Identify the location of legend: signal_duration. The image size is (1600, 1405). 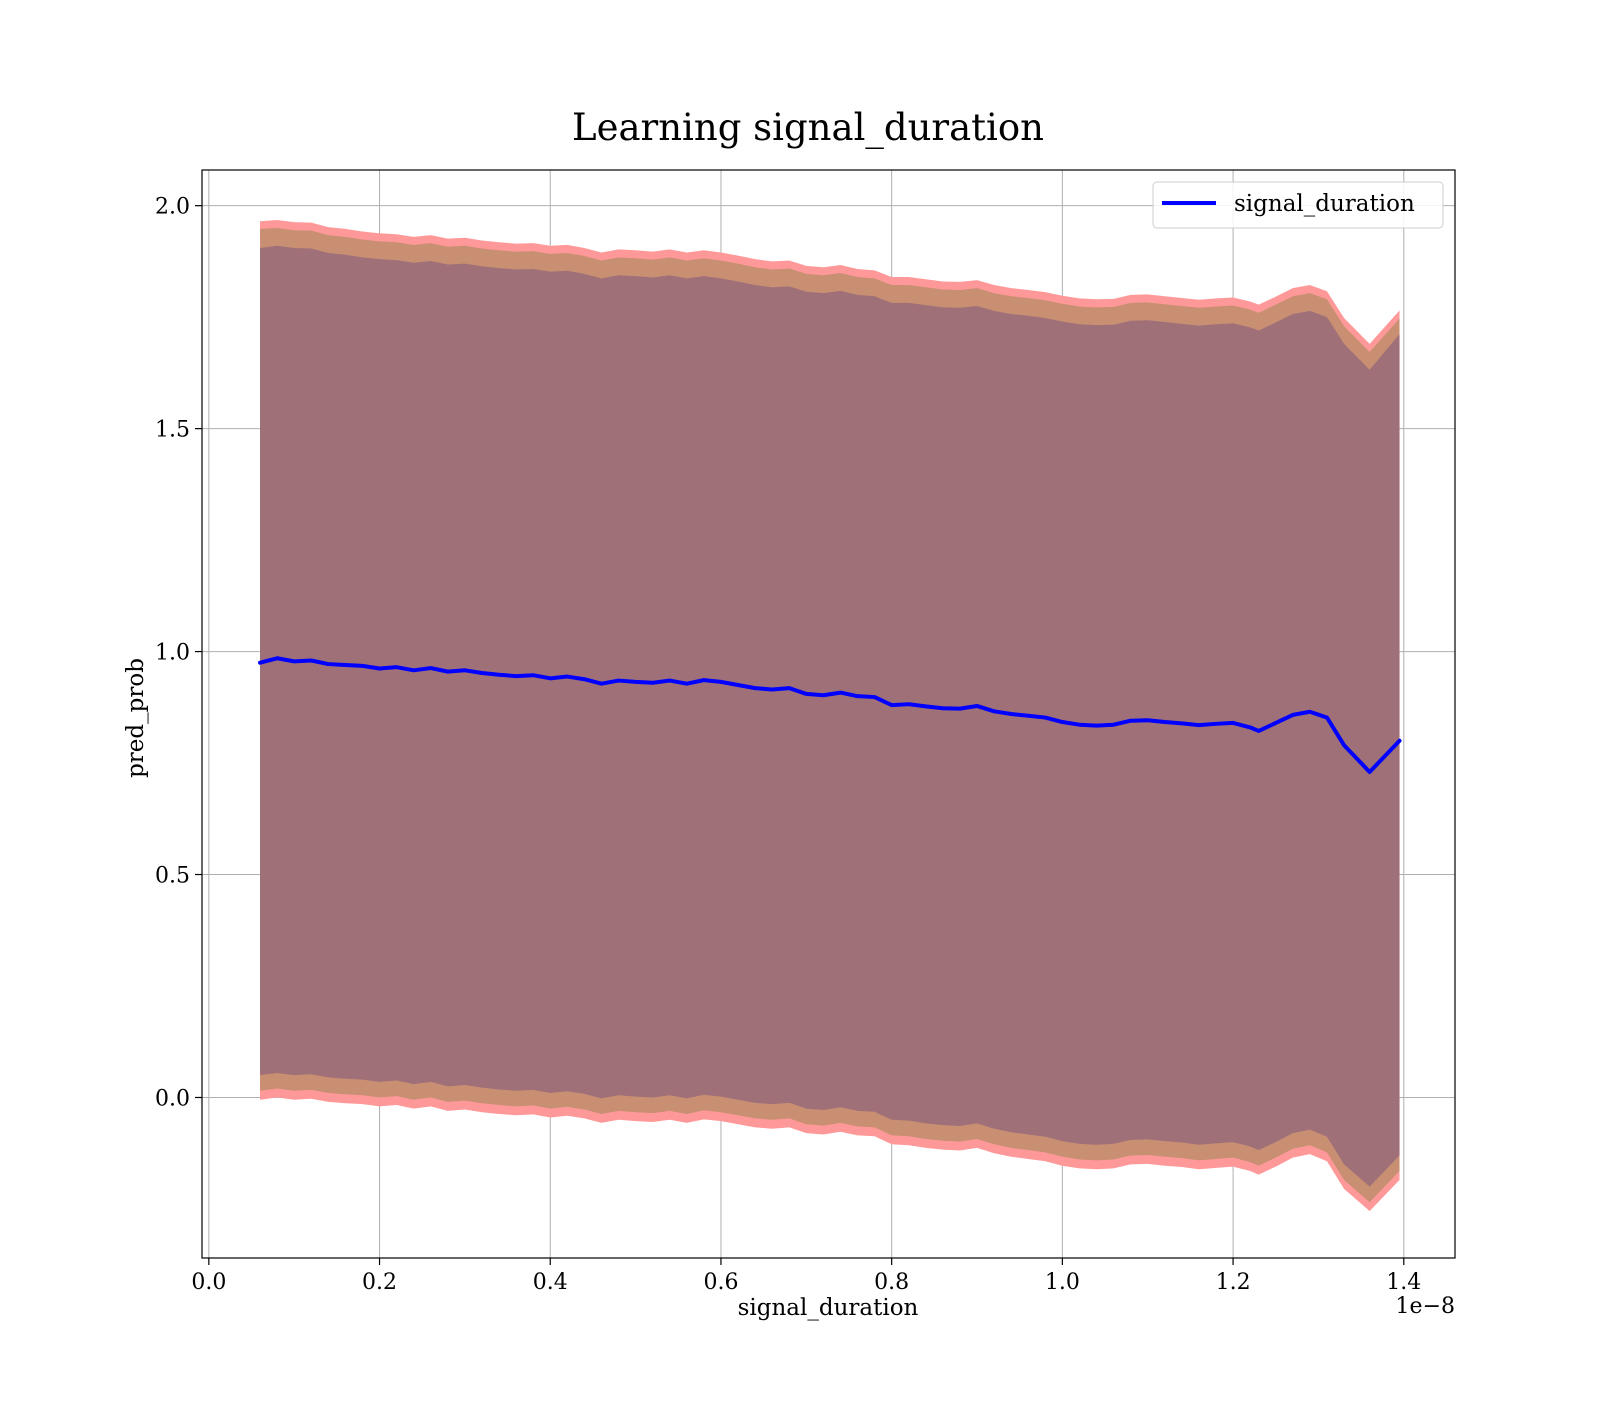
(1298, 205).